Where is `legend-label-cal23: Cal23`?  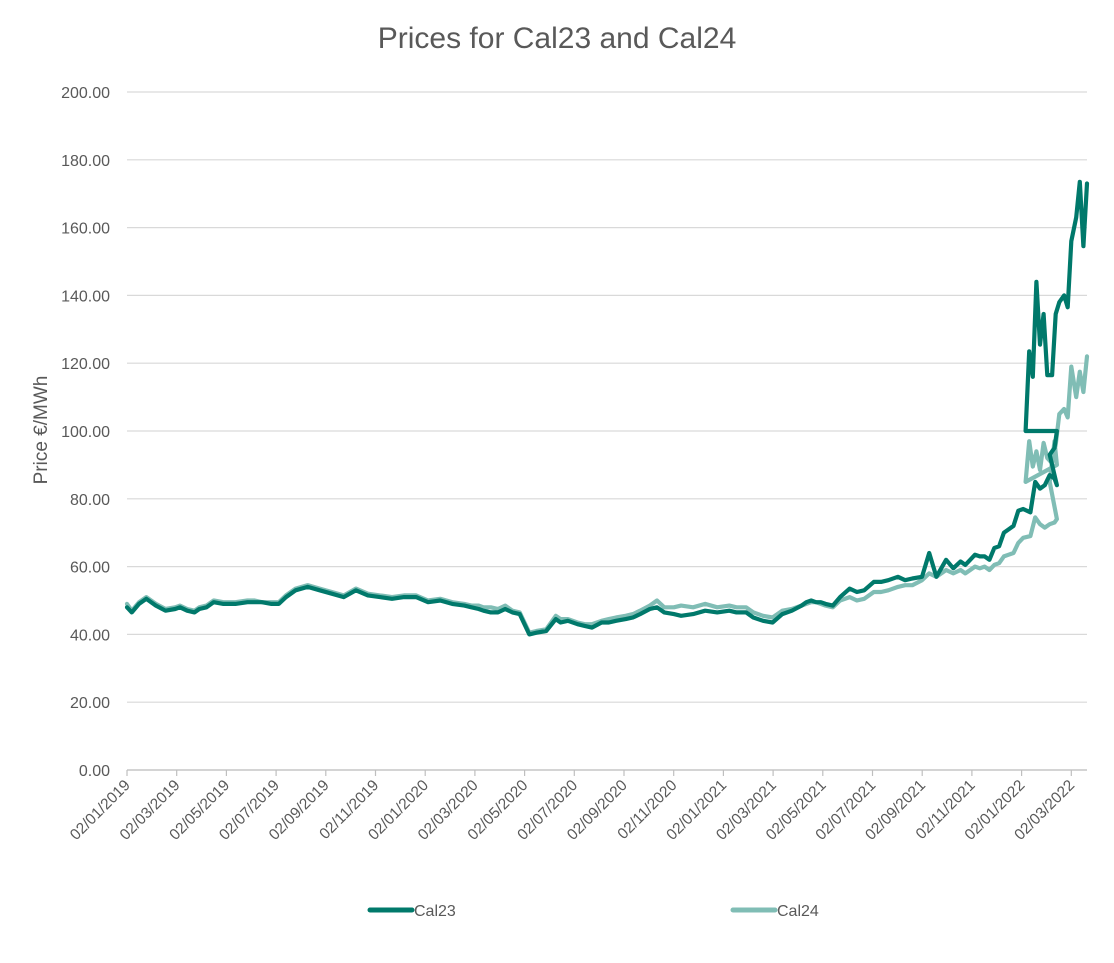
legend-label-cal23: Cal23 is located at coordinates (435, 911).